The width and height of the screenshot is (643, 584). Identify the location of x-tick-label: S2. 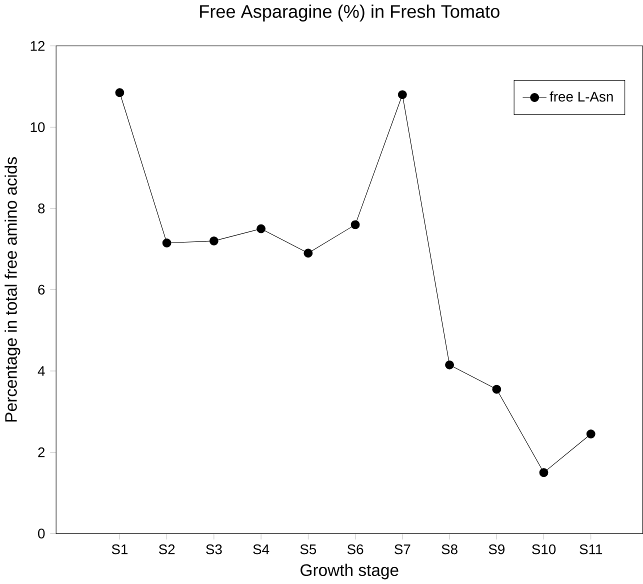
(166, 549).